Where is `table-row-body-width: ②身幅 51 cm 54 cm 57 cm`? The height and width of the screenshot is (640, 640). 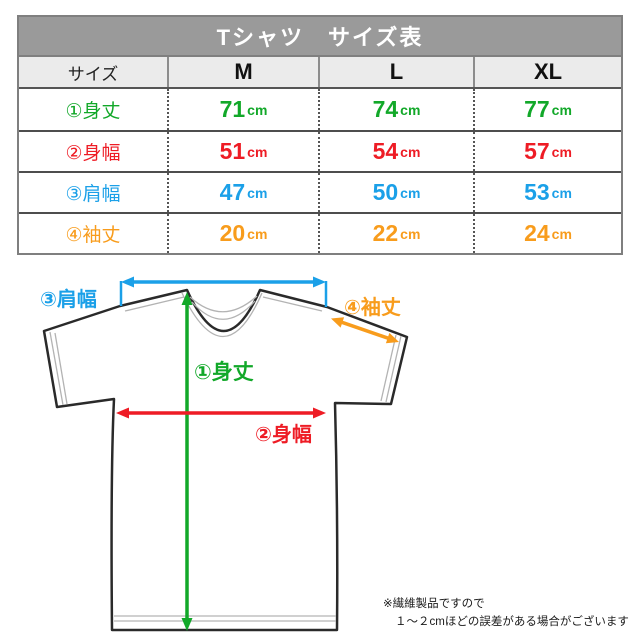
table-row-body-width: ②身幅 51 cm 54 cm 57 cm is located at coordinates (320, 150).